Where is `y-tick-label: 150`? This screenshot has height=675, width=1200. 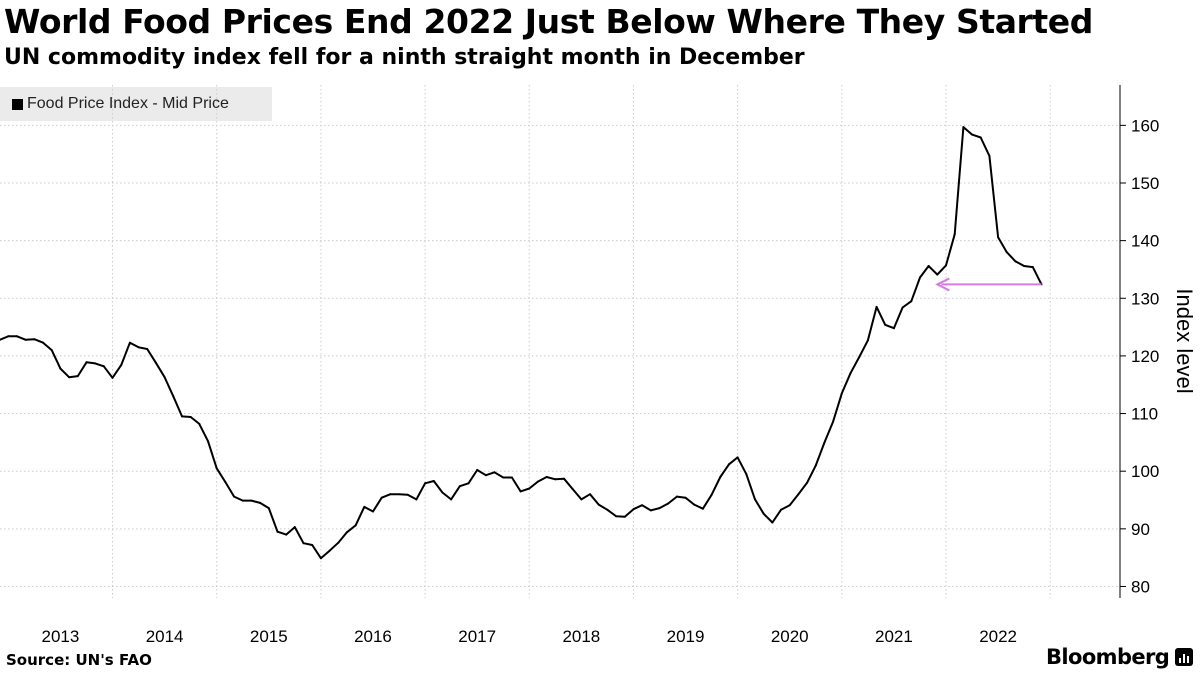 y-tick-label: 150 is located at coordinates (1145, 183).